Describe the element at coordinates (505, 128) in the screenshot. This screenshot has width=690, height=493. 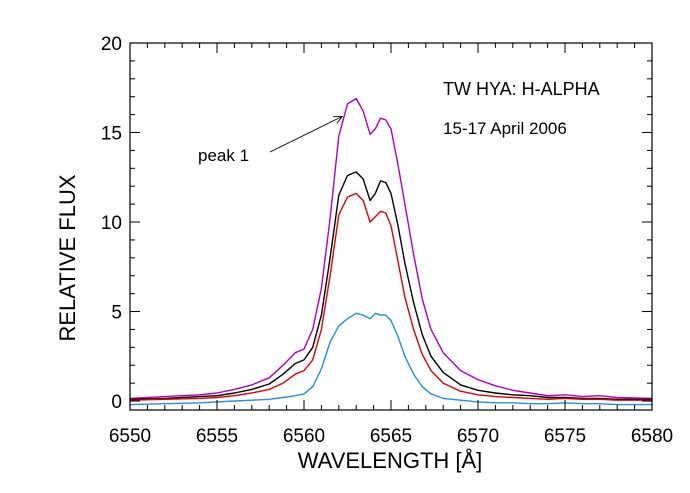
I see `chart-subtitle: 15-17 April 2006` at that location.